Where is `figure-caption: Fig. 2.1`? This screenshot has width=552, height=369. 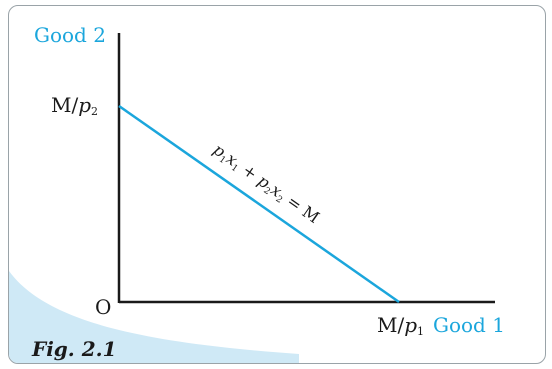 figure-caption: Fig. 2.1 is located at coordinates (74, 349).